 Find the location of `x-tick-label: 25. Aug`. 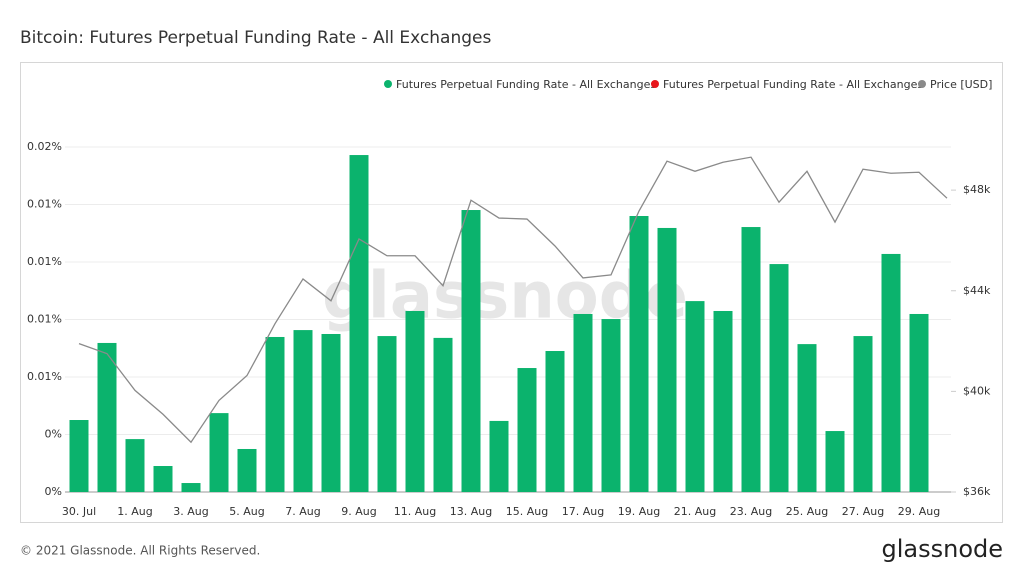

x-tick-label: 25. Aug is located at coordinates (807, 511).